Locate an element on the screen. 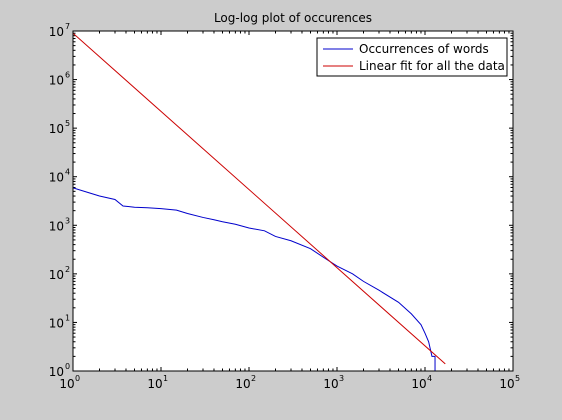  x-tick-label-exponent: 5 is located at coordinates (517, 378).